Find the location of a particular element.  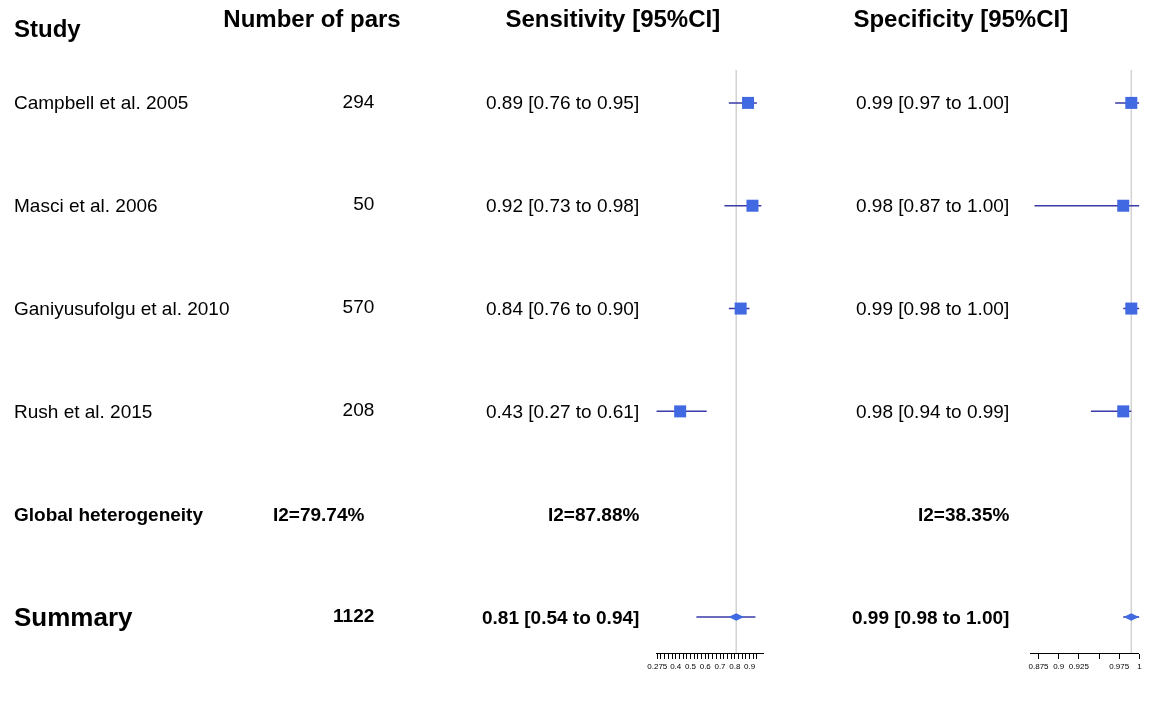

category-label: Campbell et al. 2005 is located at coordinates (101, 102).